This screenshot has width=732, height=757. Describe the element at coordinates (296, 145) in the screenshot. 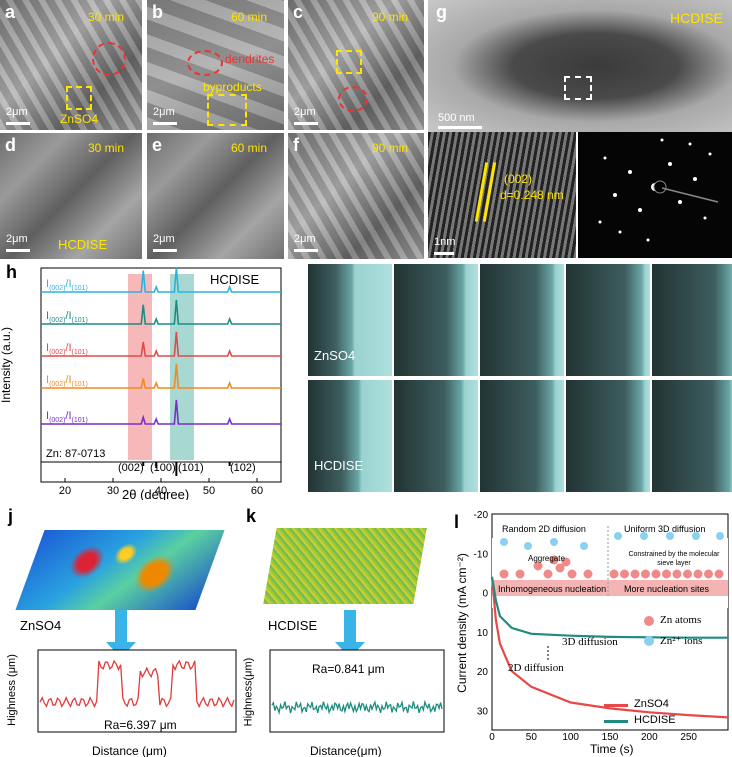

I see `panel-letter-f: f` at that location.